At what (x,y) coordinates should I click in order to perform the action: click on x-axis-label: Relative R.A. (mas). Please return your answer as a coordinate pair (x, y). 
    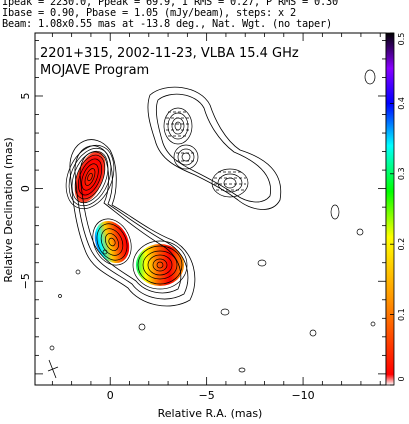
    Looking at the image, I should click on (210, 413).